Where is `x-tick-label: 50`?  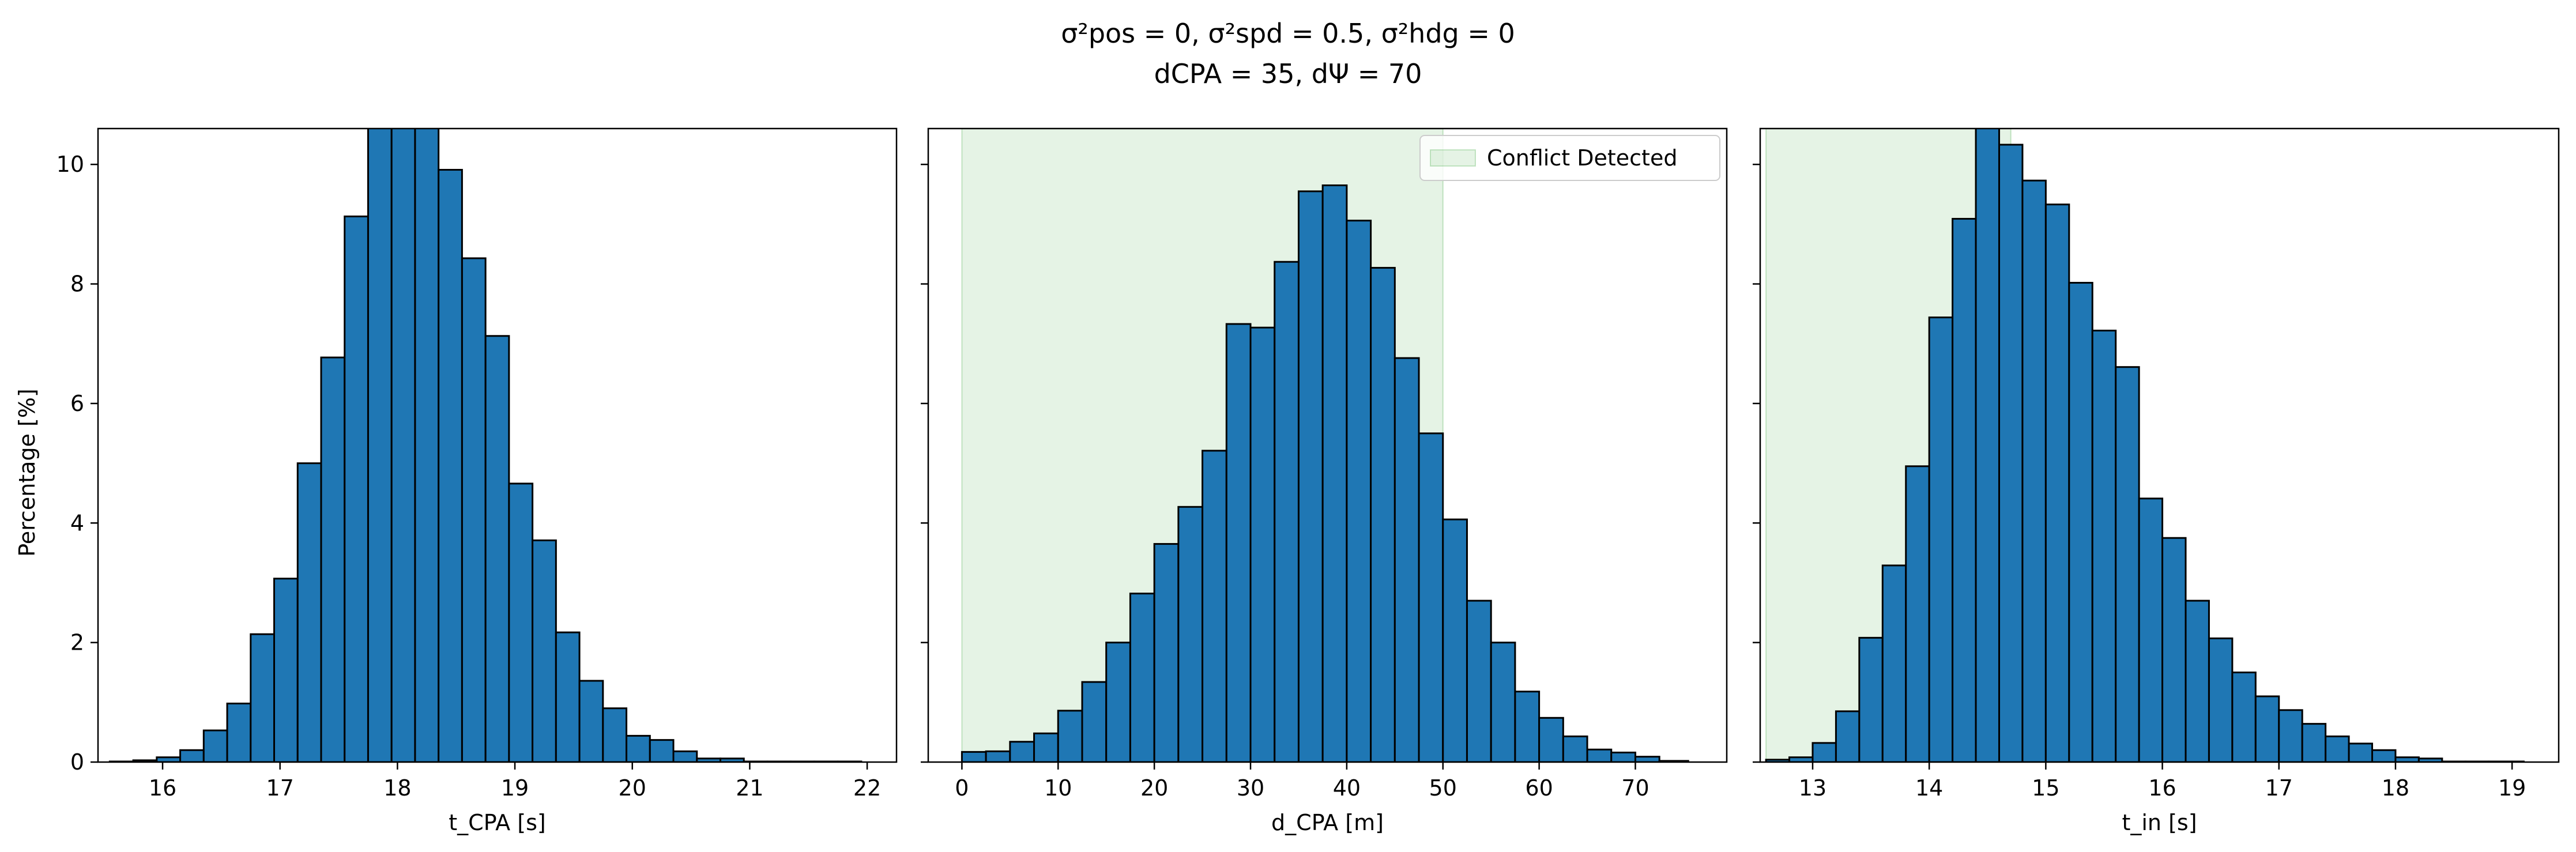
x-tick-label: 50 is located at coordinates (1443, 788).